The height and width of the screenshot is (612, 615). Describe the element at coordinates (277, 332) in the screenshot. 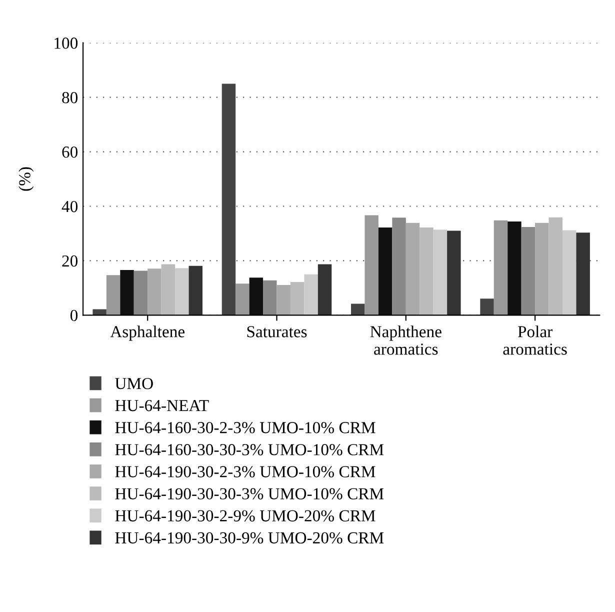

I see `x-tick-label: Saturates` at that location.